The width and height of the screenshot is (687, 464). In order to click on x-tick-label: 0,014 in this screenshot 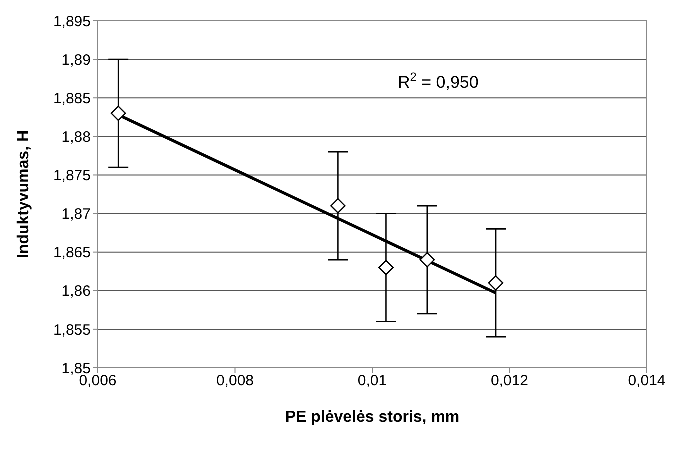, I will do `click(647, 381)`.